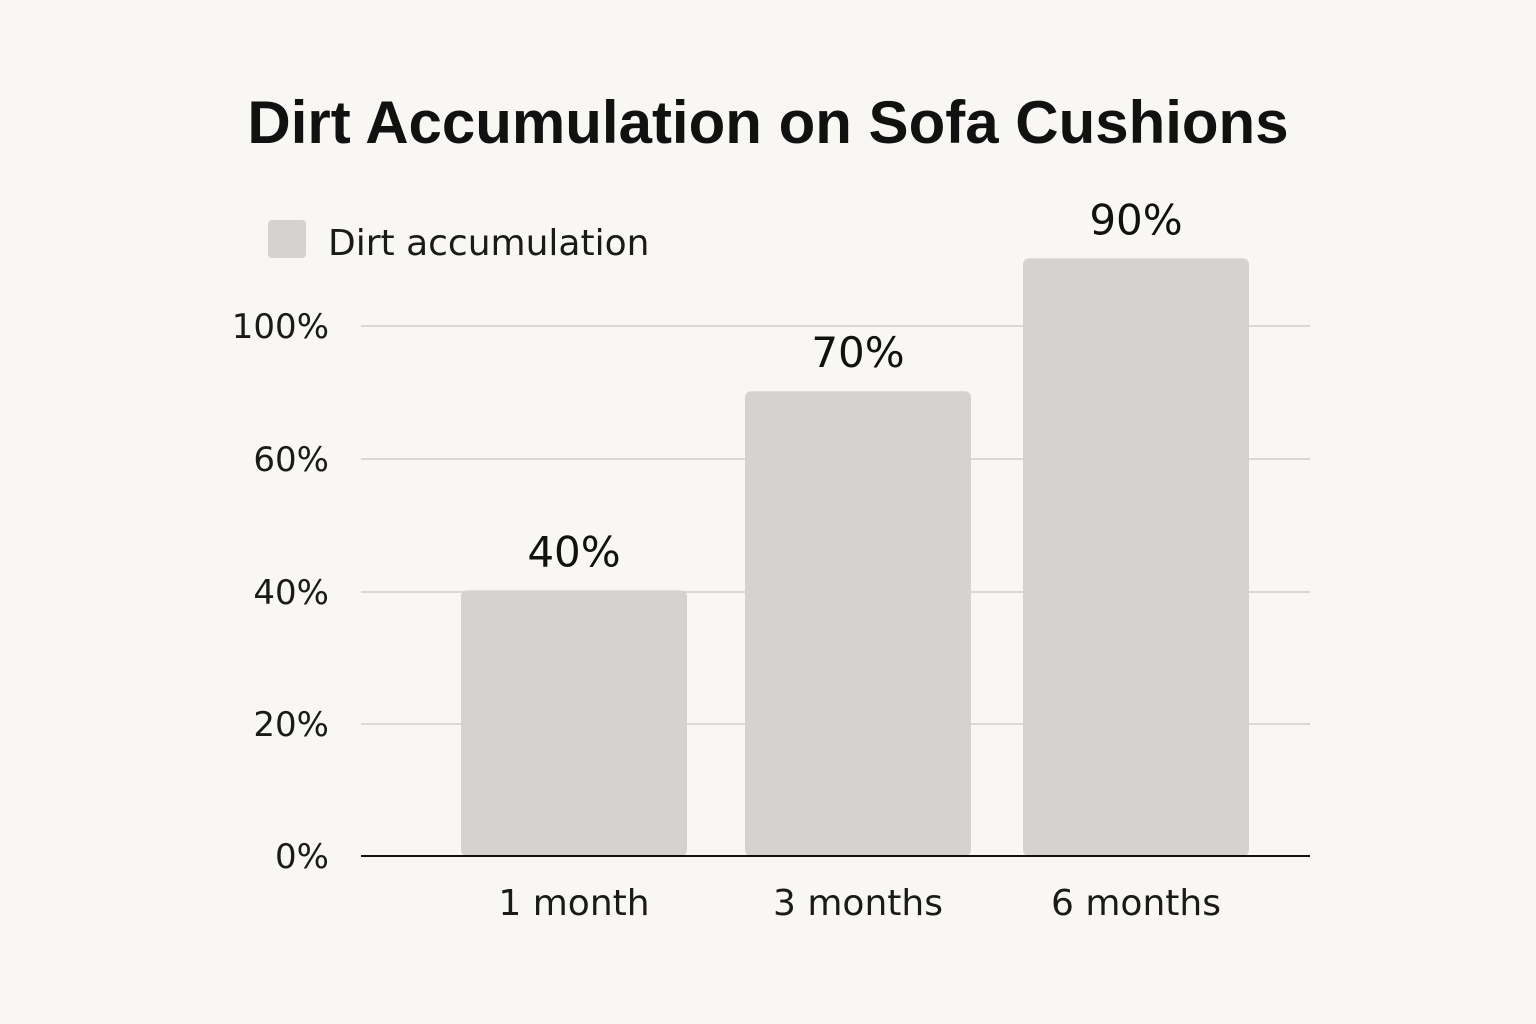 The image size is (1536, 1024). I want to click on bar-value-label: 90%, so click(1135, 219).